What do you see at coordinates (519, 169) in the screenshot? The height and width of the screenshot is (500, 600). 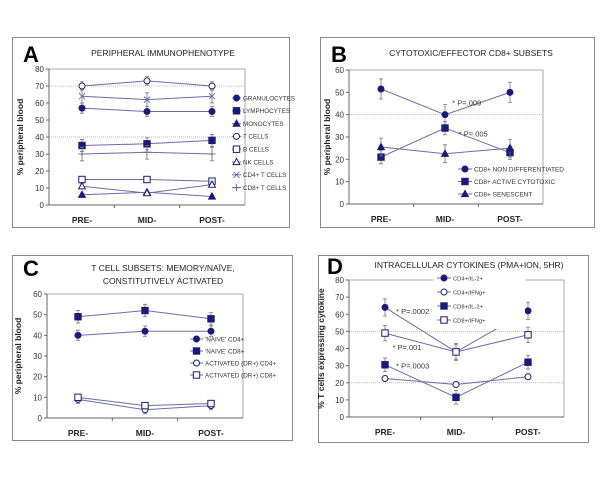 I see `legend-label: CD8+ NON DIFFERENTIATED` at bounding box center [519, 169].